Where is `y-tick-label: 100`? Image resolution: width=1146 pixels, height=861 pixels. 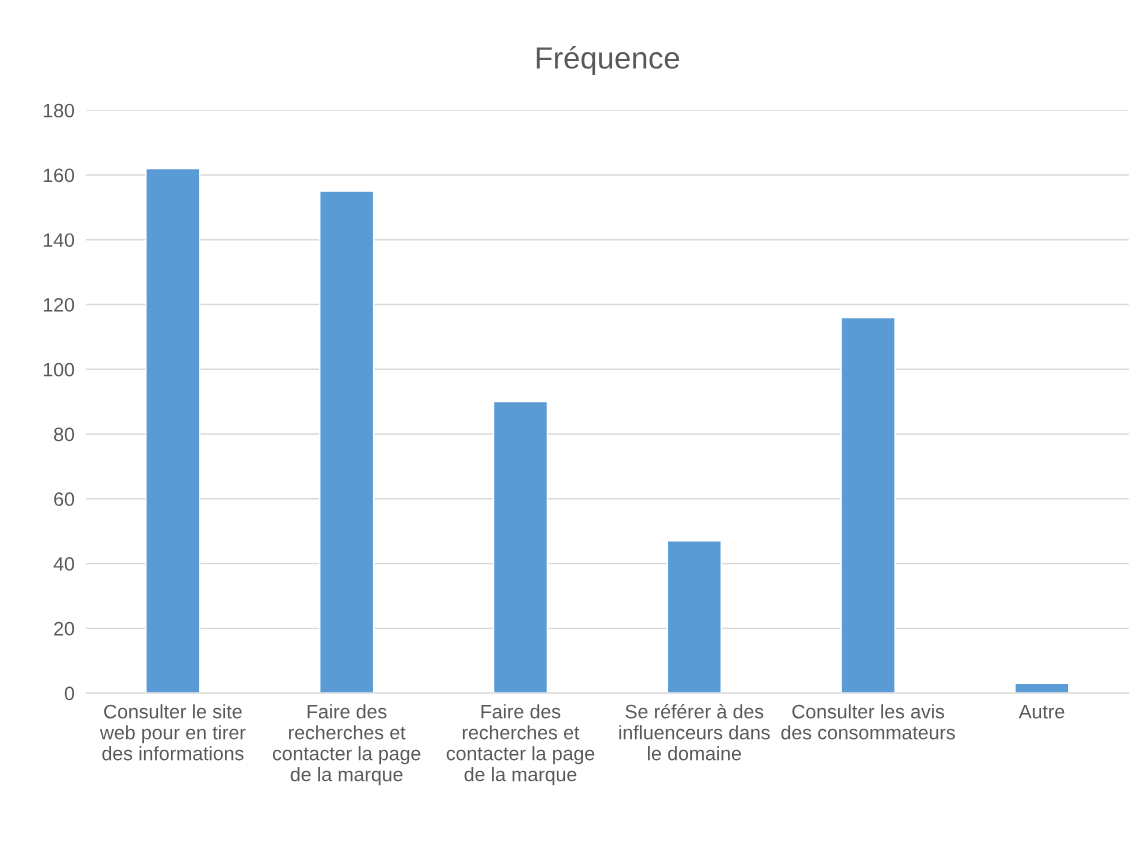
y-tick-label: 100 is located at coordinates (59, 369).